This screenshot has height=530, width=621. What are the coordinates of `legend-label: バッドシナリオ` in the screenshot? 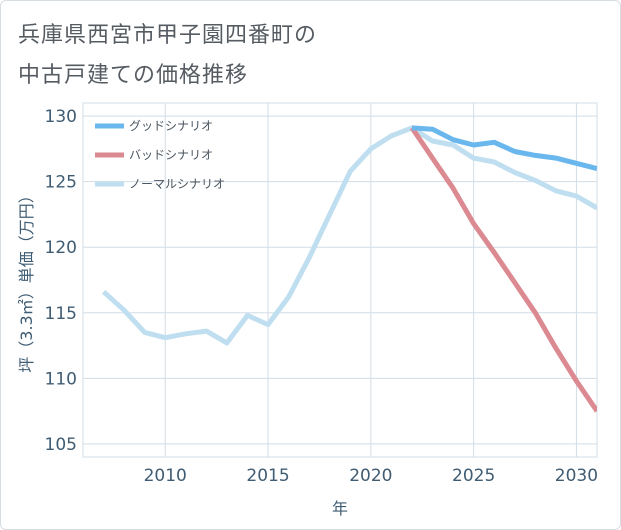 It's located at (171, 155).